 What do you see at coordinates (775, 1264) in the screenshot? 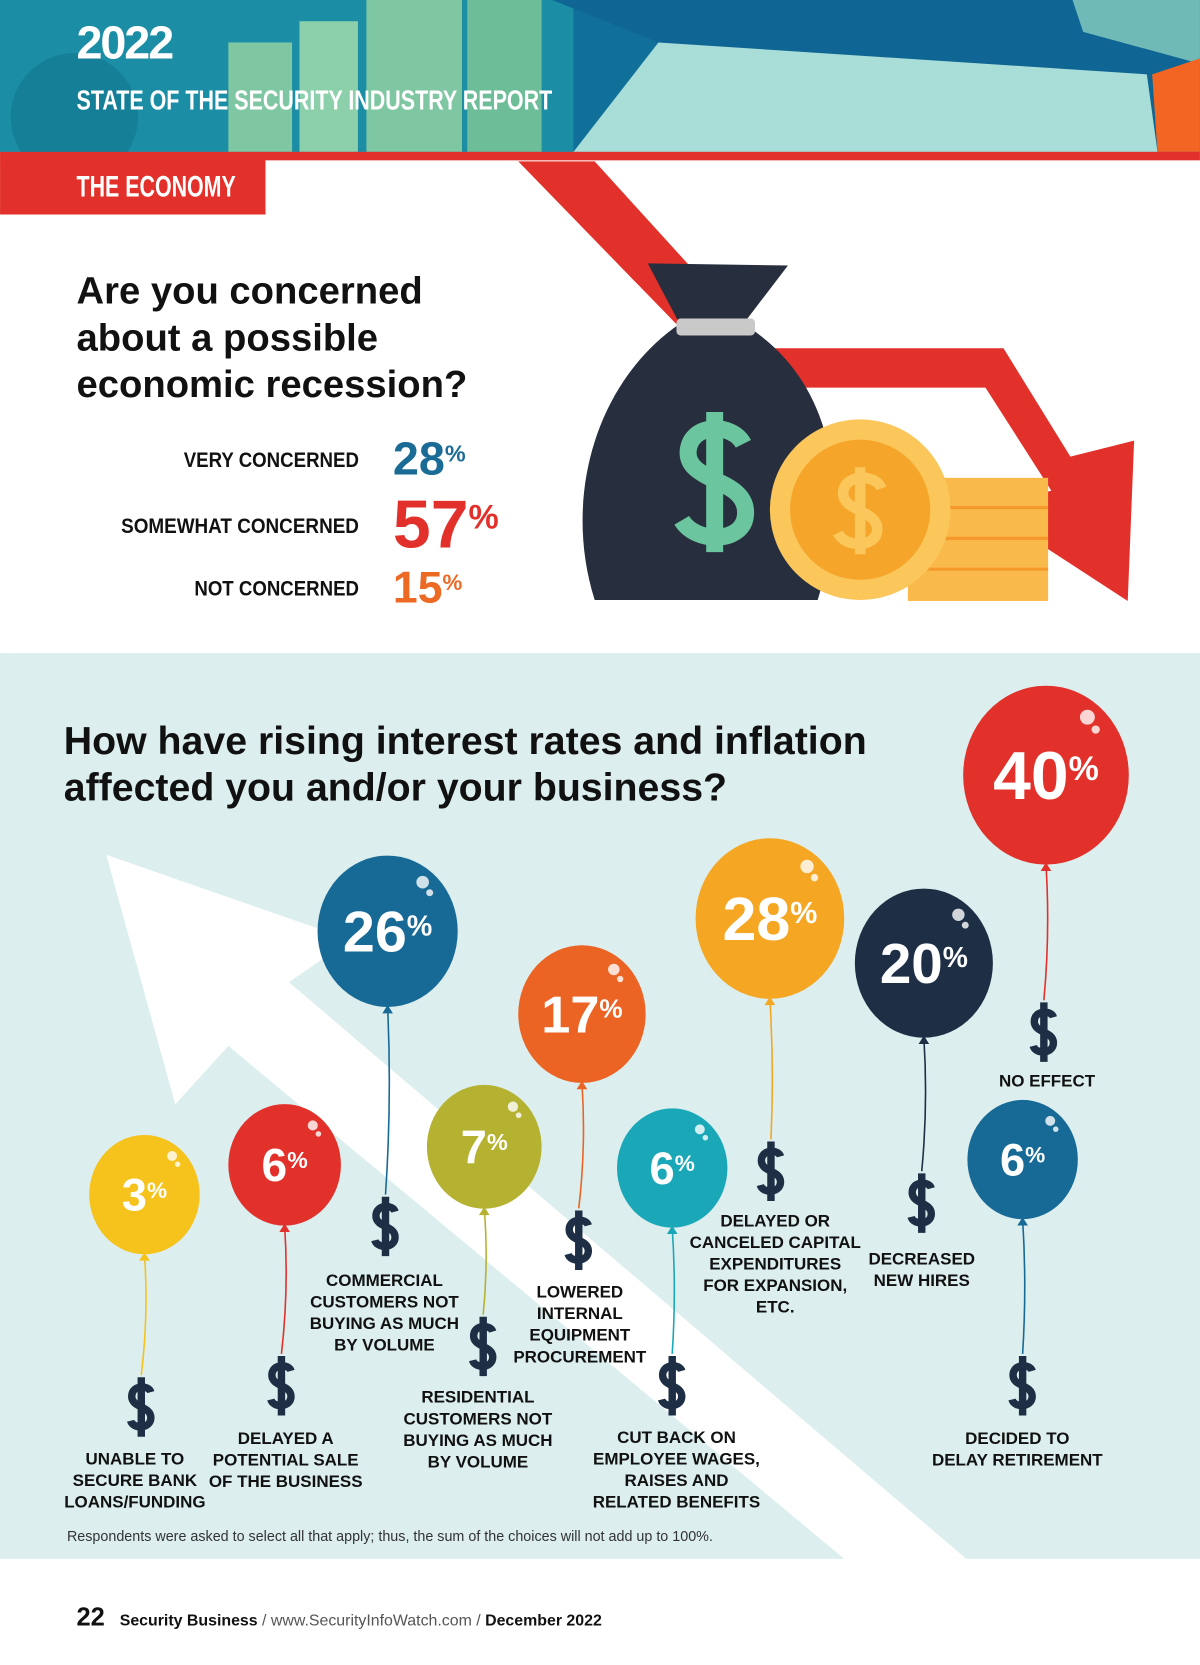
I see `balloon-label: EXPENDITURES` at bounding box center [775, 1264].